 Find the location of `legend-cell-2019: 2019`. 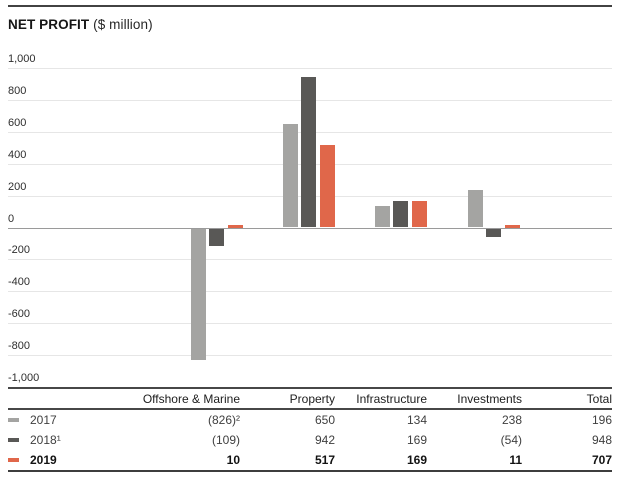

legend-cell-2019: 2019 is located at coordinates (58, 460).